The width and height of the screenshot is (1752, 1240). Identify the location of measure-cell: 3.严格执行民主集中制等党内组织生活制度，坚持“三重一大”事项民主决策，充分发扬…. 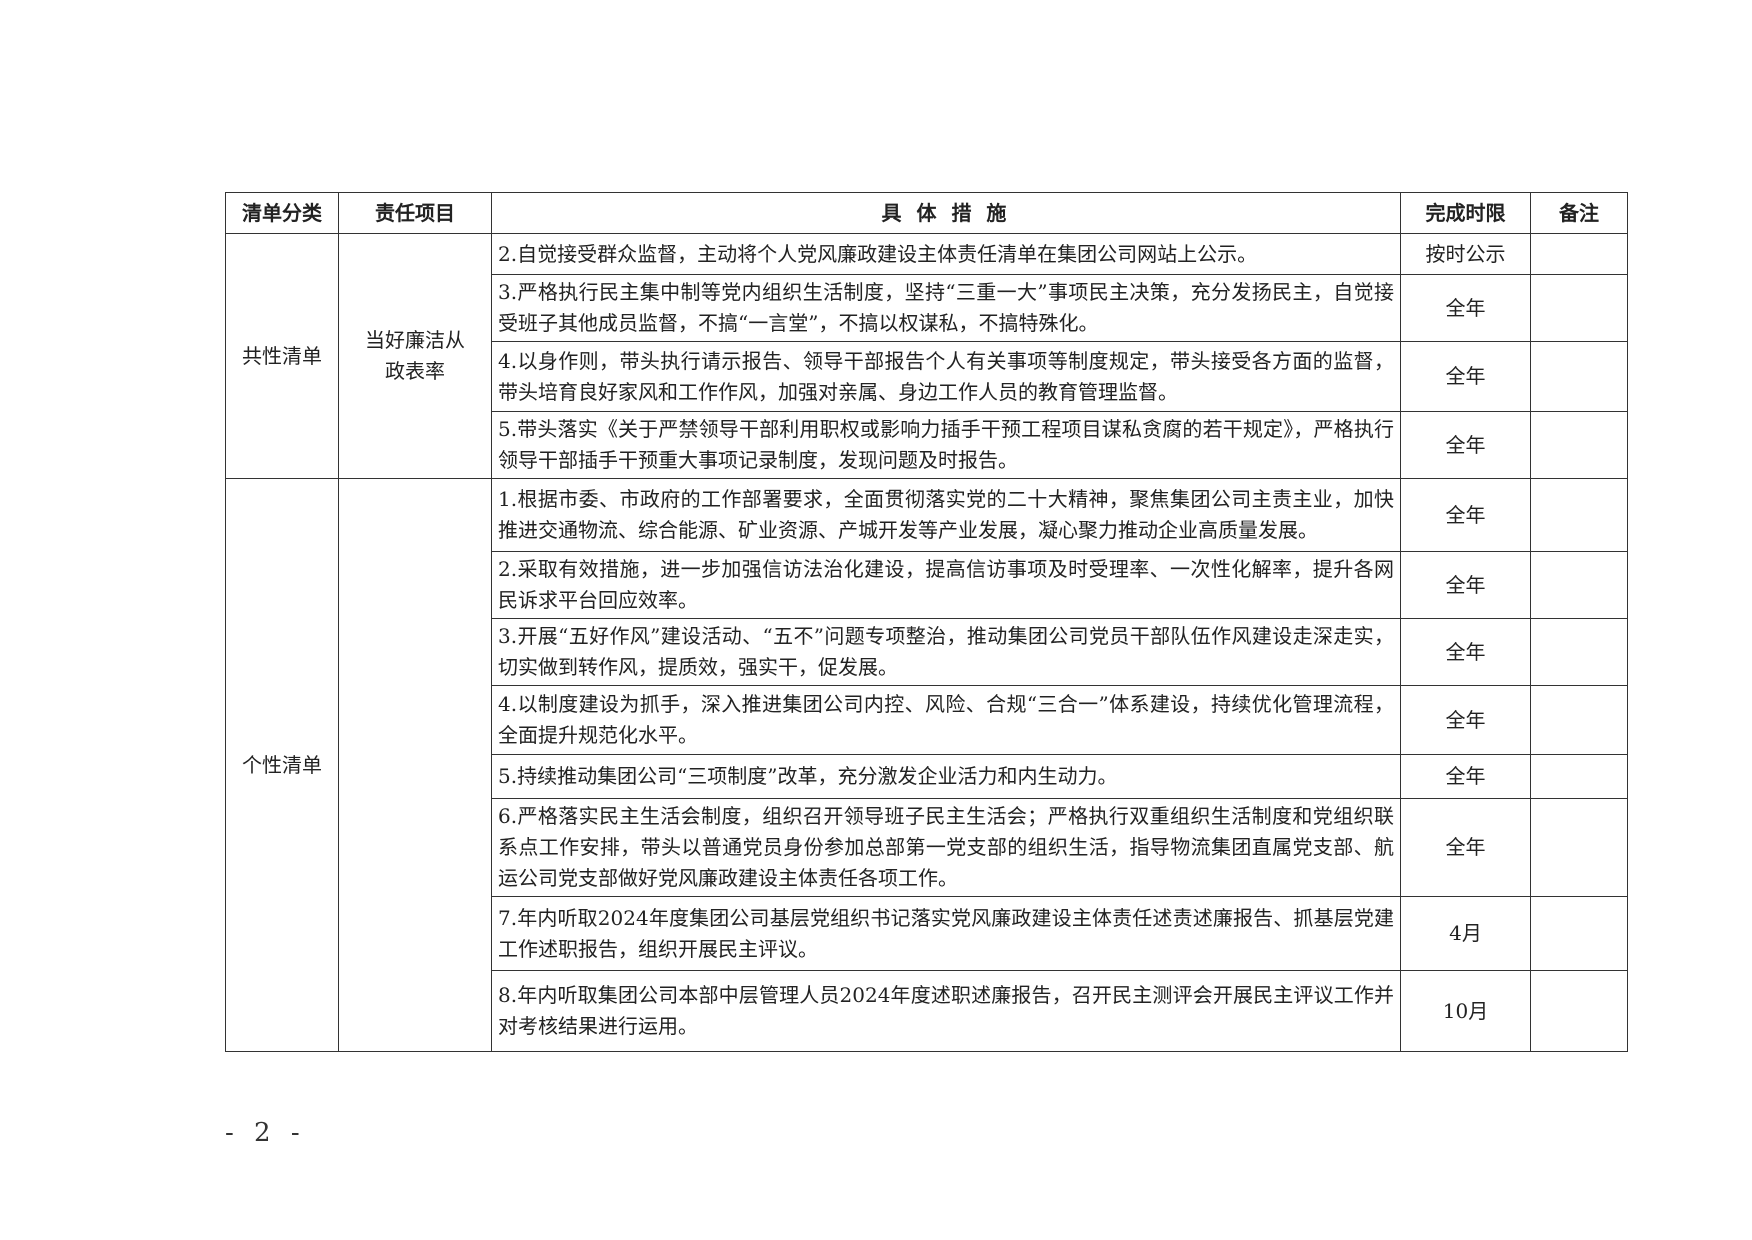
(946, 308).